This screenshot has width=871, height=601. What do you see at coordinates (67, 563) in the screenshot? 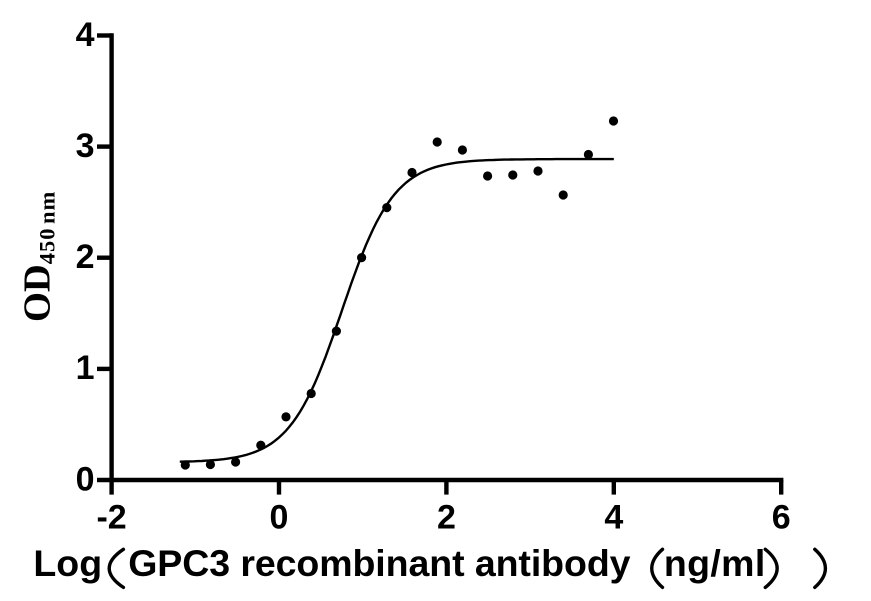
I see `svg-text: Log` at bounding box center [67, 563].